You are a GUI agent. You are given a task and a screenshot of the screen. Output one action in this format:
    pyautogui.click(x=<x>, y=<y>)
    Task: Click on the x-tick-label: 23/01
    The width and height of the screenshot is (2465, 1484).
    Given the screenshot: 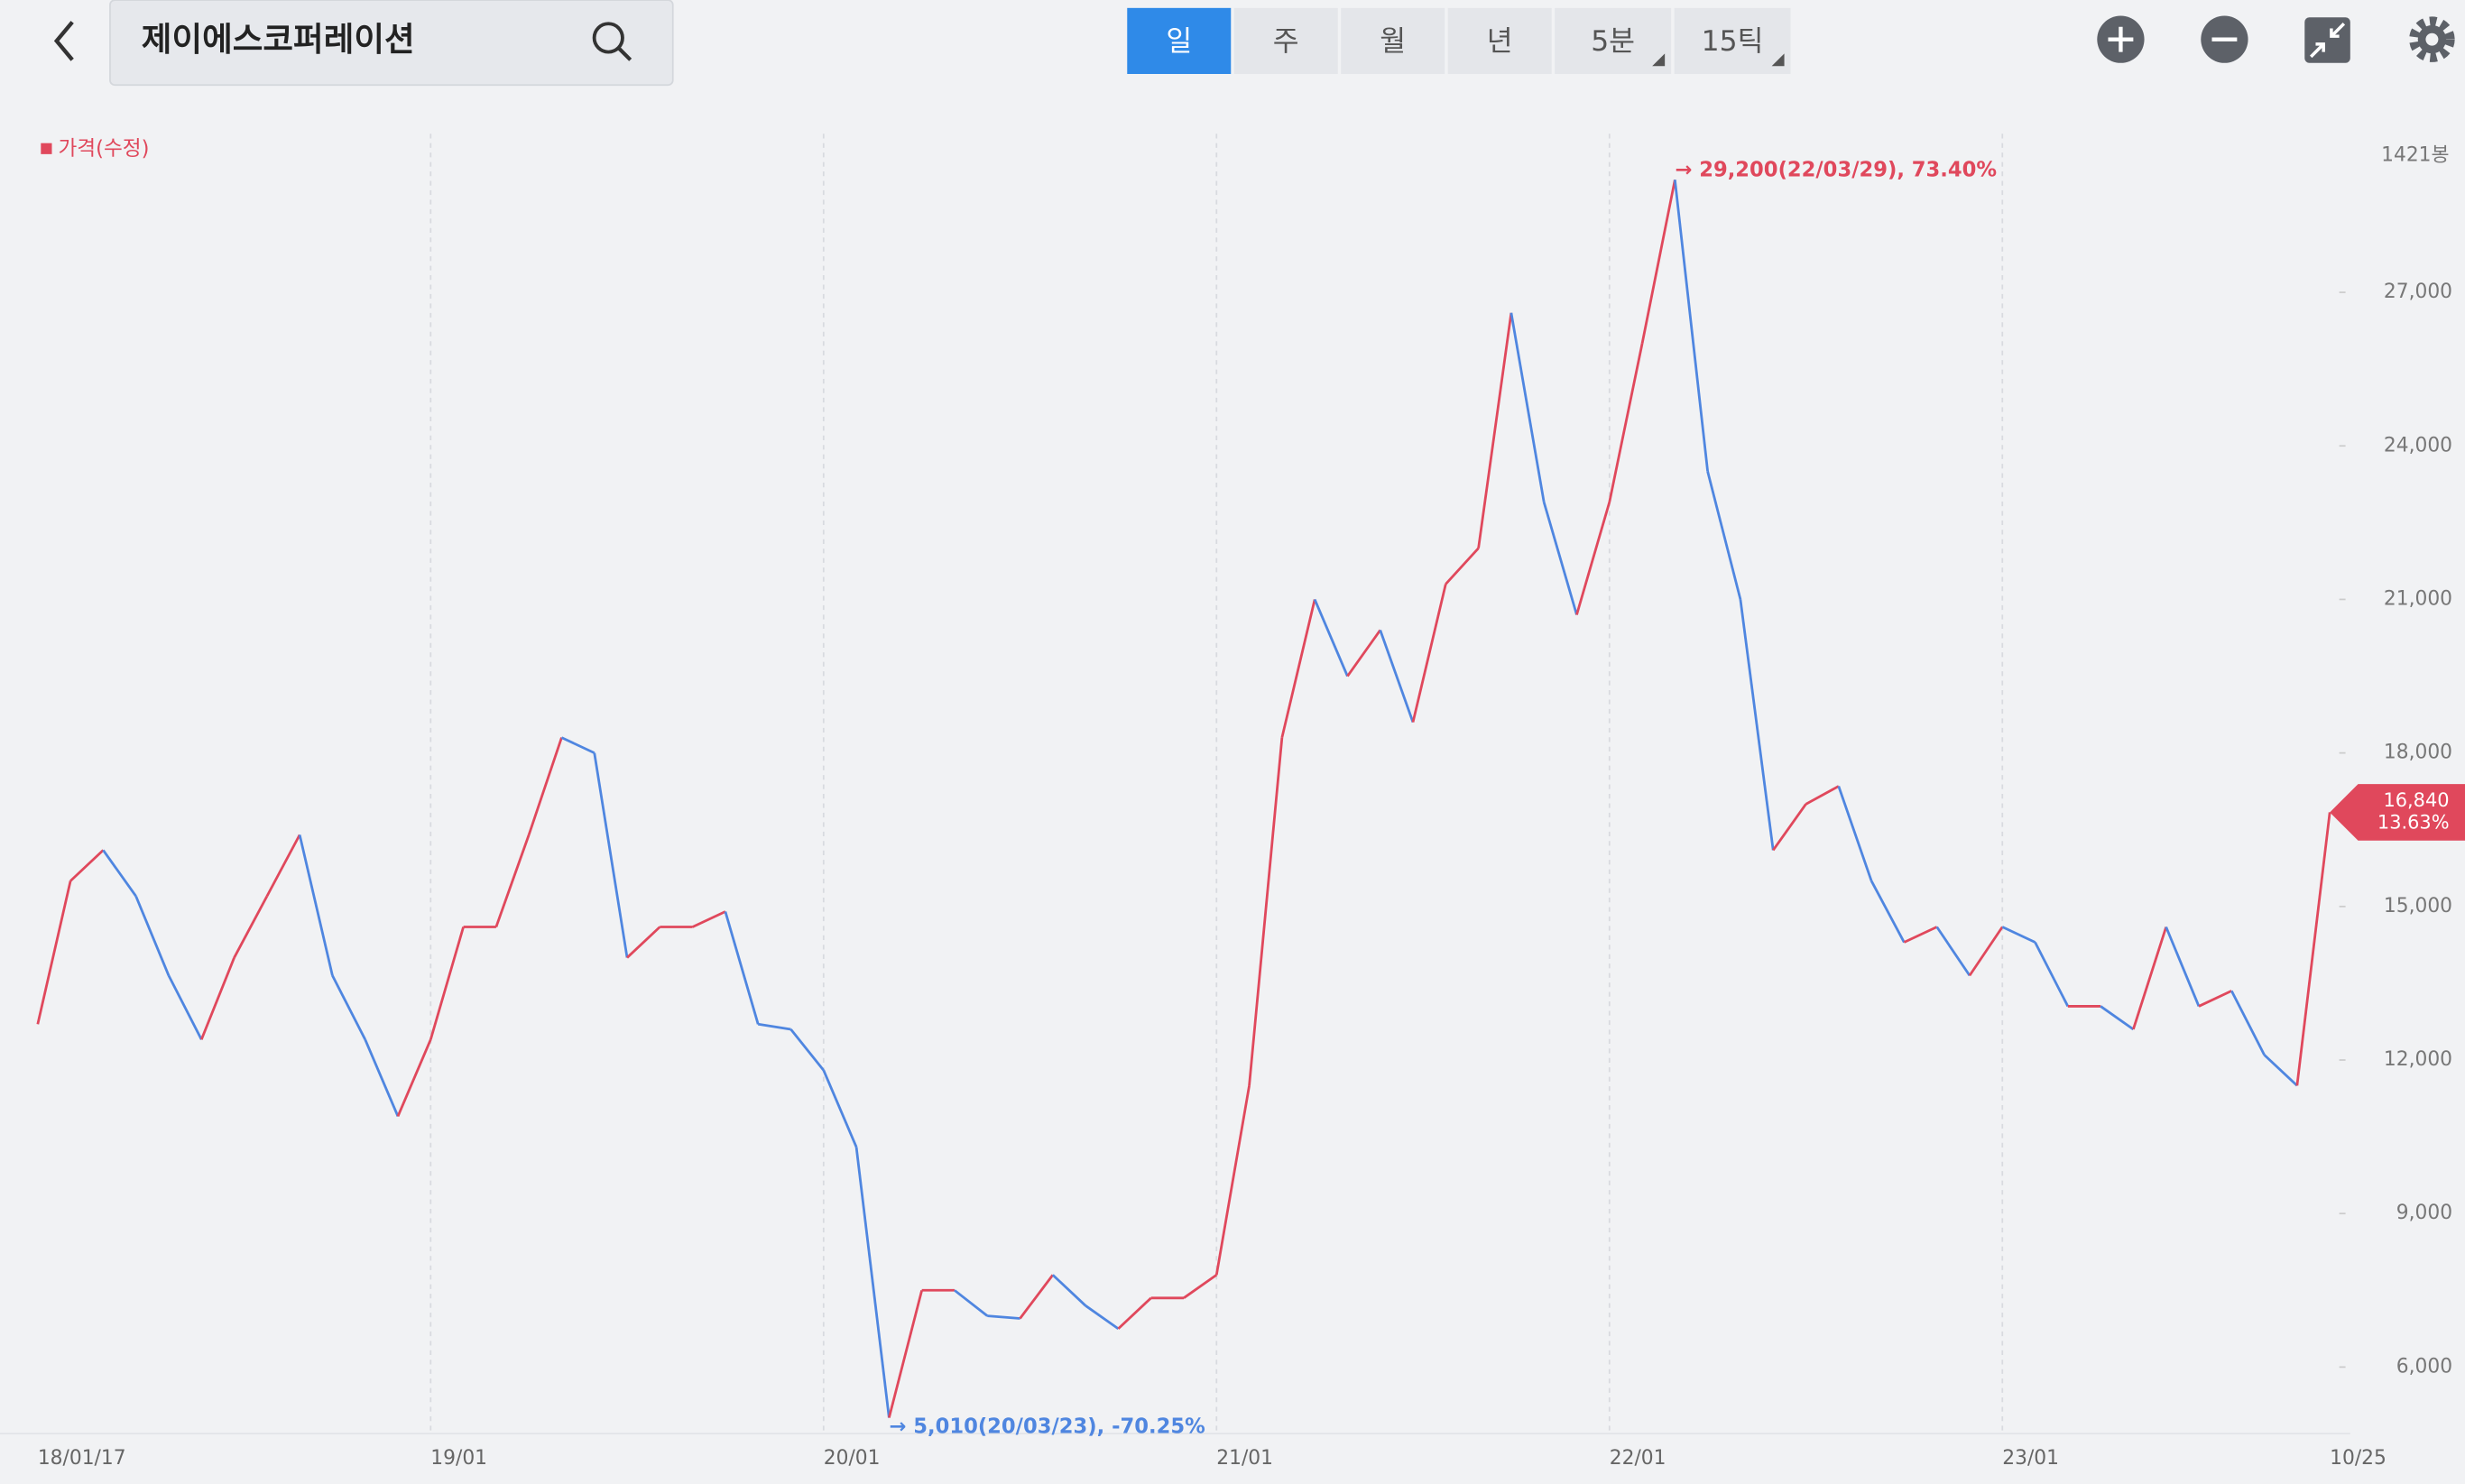 What is the action you would take?
    pyautogui.click(x=2030, y=1458)
    